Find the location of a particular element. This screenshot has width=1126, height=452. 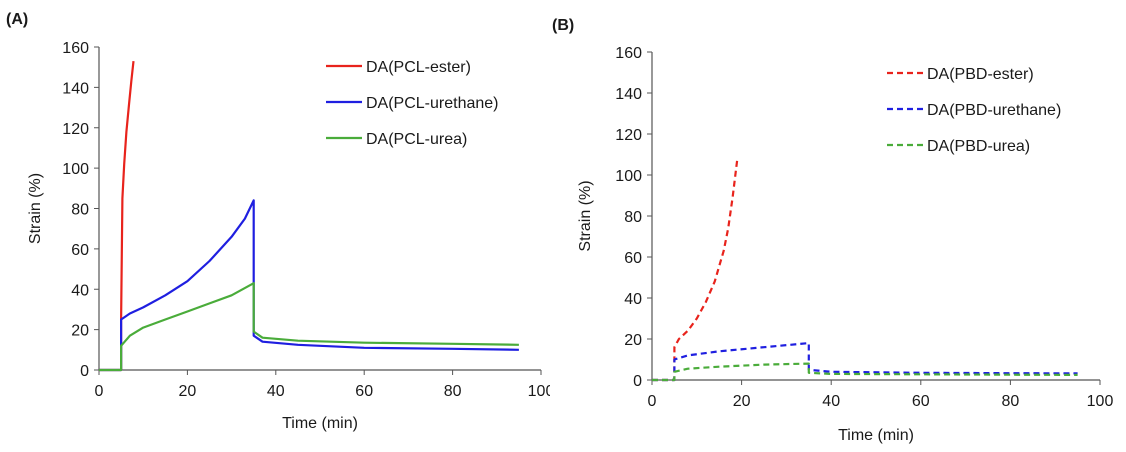

panel-label: (A) is located at coordinates (17, 19).